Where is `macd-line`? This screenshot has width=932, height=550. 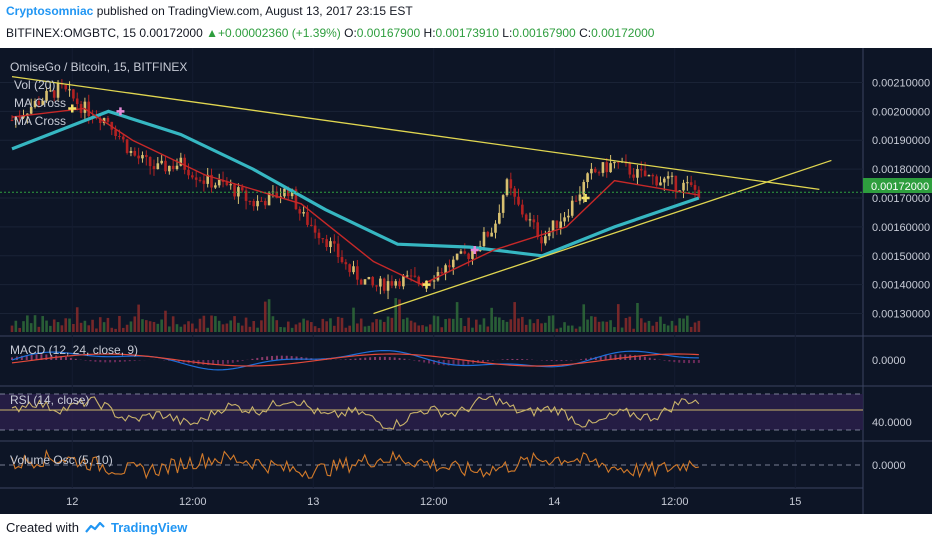
macd-line is located at coordinates (355, 360).